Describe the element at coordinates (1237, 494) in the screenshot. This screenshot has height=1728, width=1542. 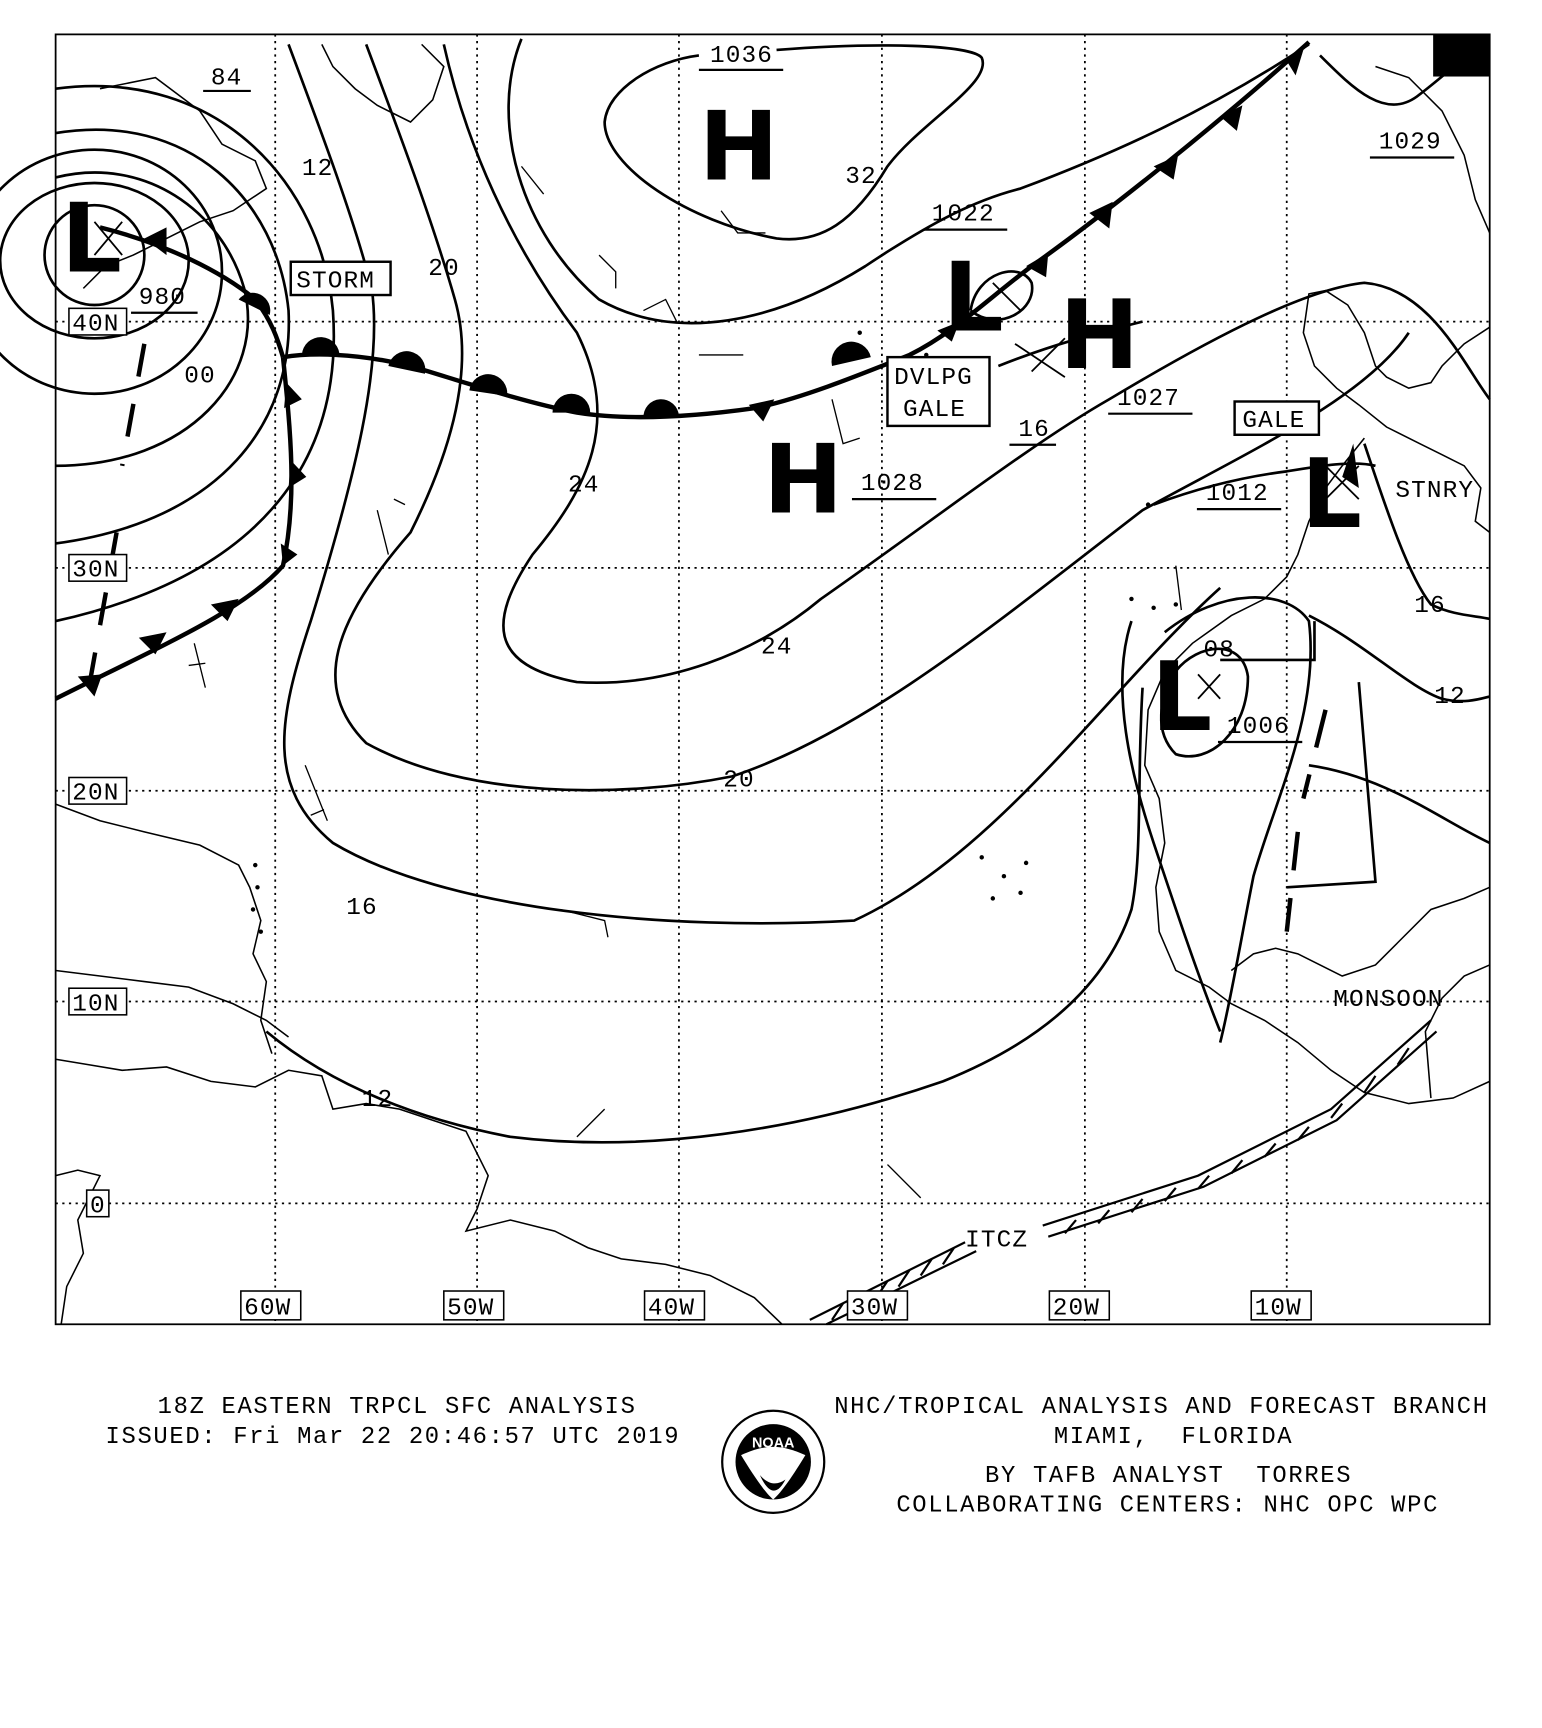
I see `isobar-label: 1012` at that location.